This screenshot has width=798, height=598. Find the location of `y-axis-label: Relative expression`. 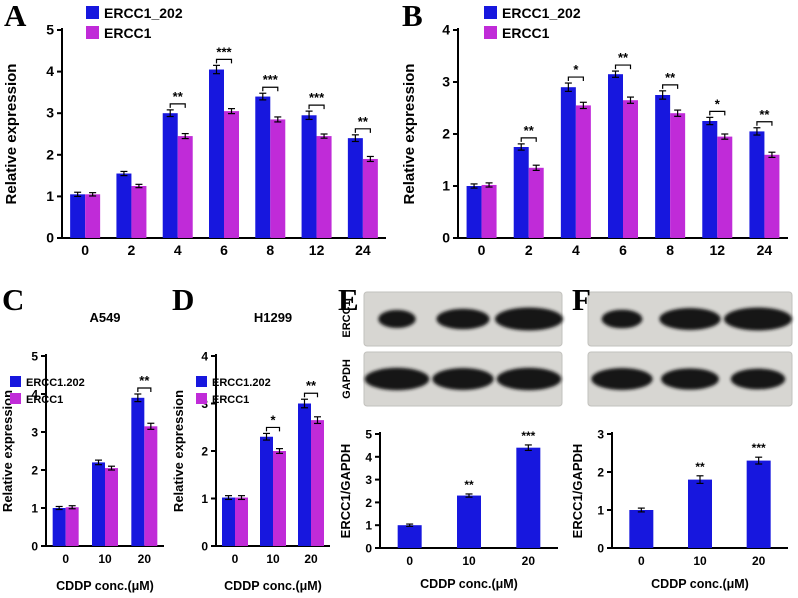

y-axis-label: Relative expression is located at coordinates (179, 451).